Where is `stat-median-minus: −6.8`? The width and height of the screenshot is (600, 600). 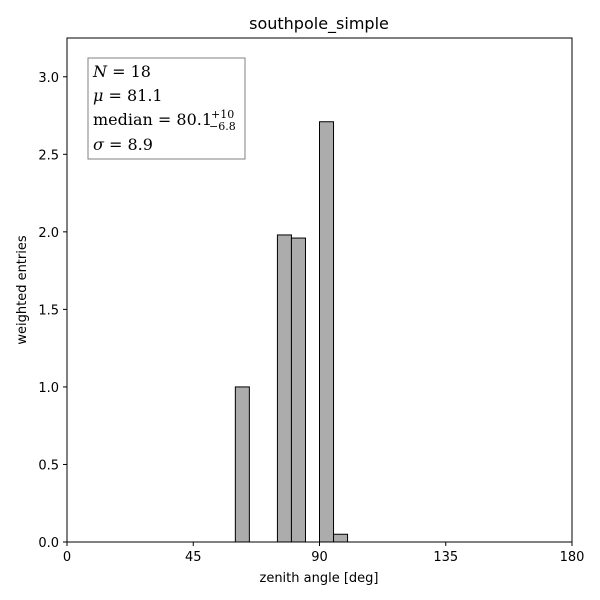 stat-median-minus: −6.8 is located at coordinates (222, 126).